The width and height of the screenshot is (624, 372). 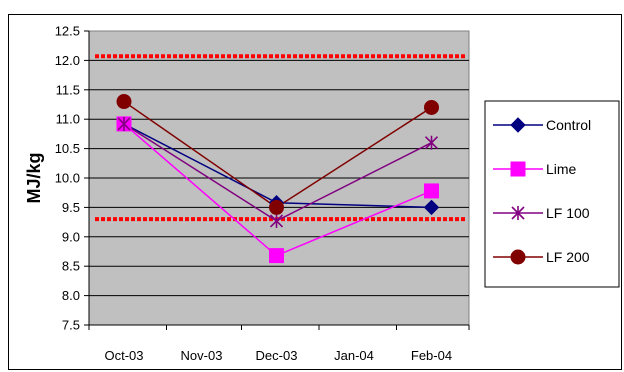 I want to click on x-tick-label: Nov-03, so click(x=202, y=355).